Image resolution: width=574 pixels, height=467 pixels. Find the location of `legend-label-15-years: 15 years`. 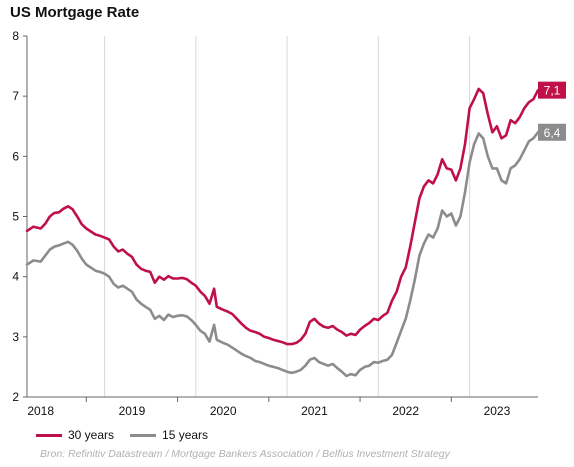

legend-label-15-years: 15 years is located at coordinates (185, 435).